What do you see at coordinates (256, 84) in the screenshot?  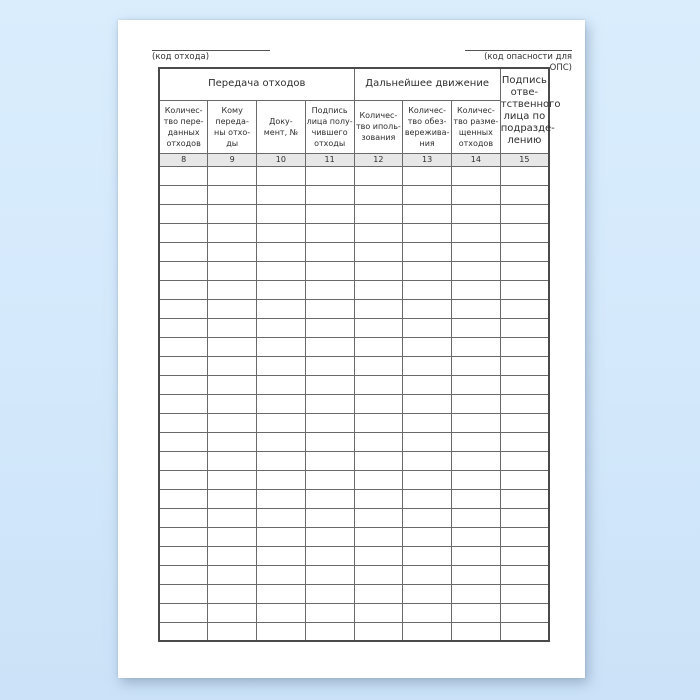 I see `group-header-waste-transfer: Передача отходов` at bounding box center [256, 84].